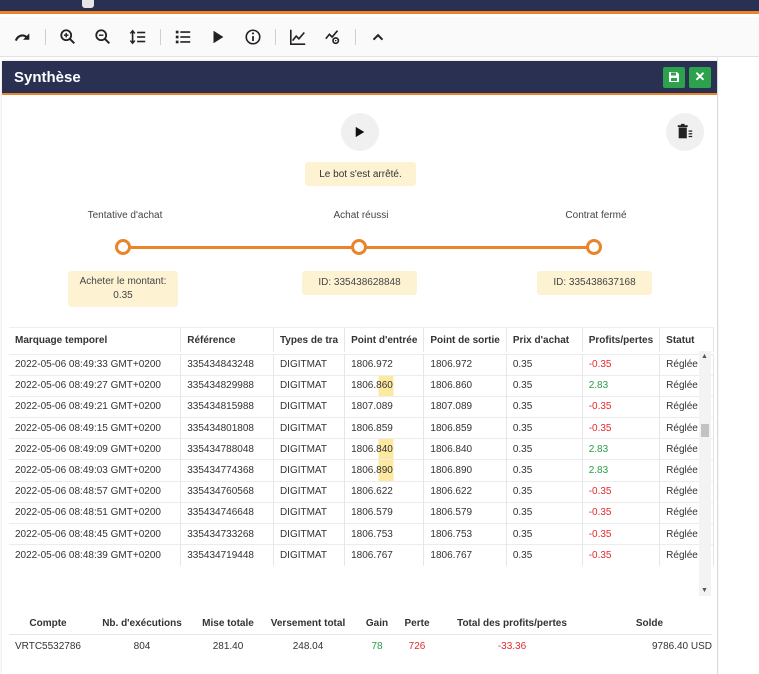  What do you see at coordinates (621, 340) in the screenshot?
I see `column-header: Profits/pertes` at bounding box center [621, 340].